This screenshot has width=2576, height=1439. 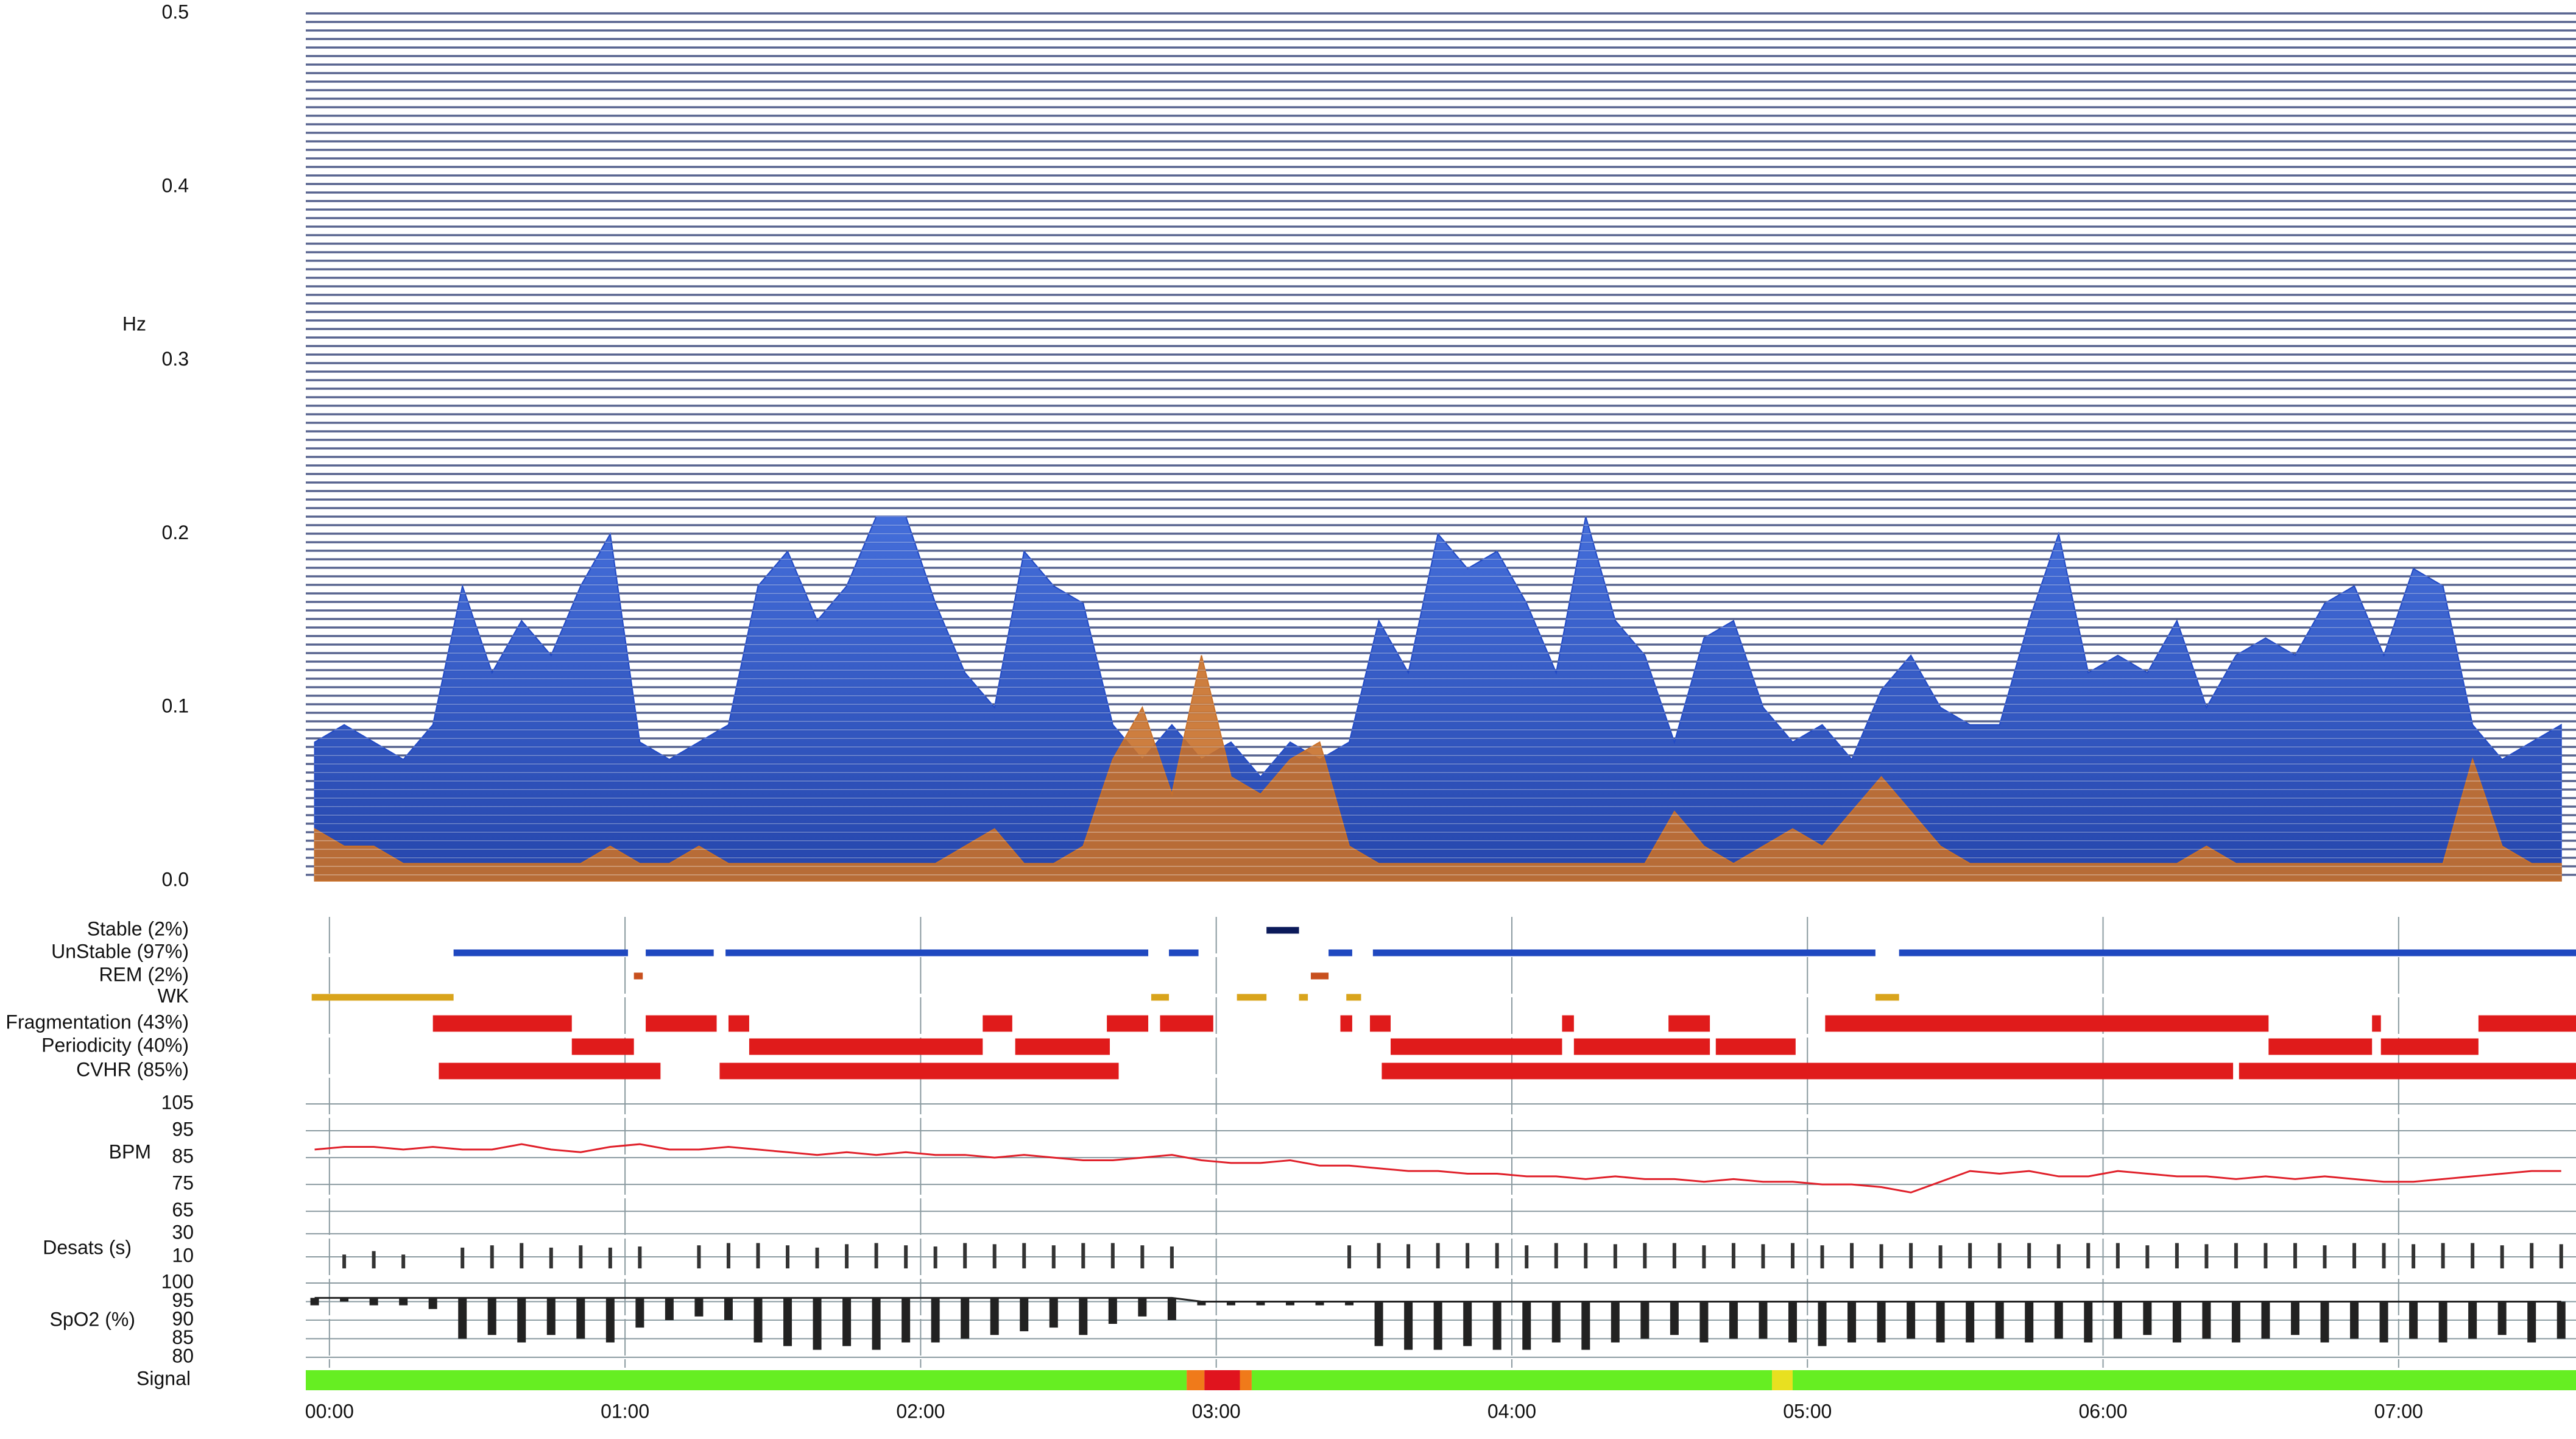 I want to click on x-tick-label: 06:00, so click(x=2103, y=1411).